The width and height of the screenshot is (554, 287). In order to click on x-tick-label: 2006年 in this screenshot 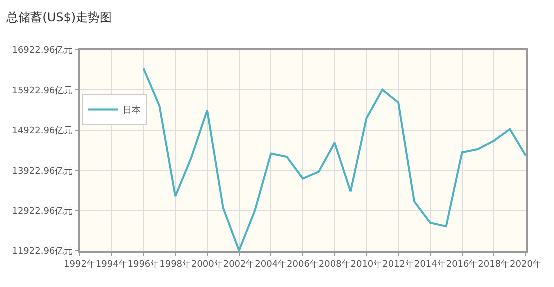, I will do `click(303, 264)`.